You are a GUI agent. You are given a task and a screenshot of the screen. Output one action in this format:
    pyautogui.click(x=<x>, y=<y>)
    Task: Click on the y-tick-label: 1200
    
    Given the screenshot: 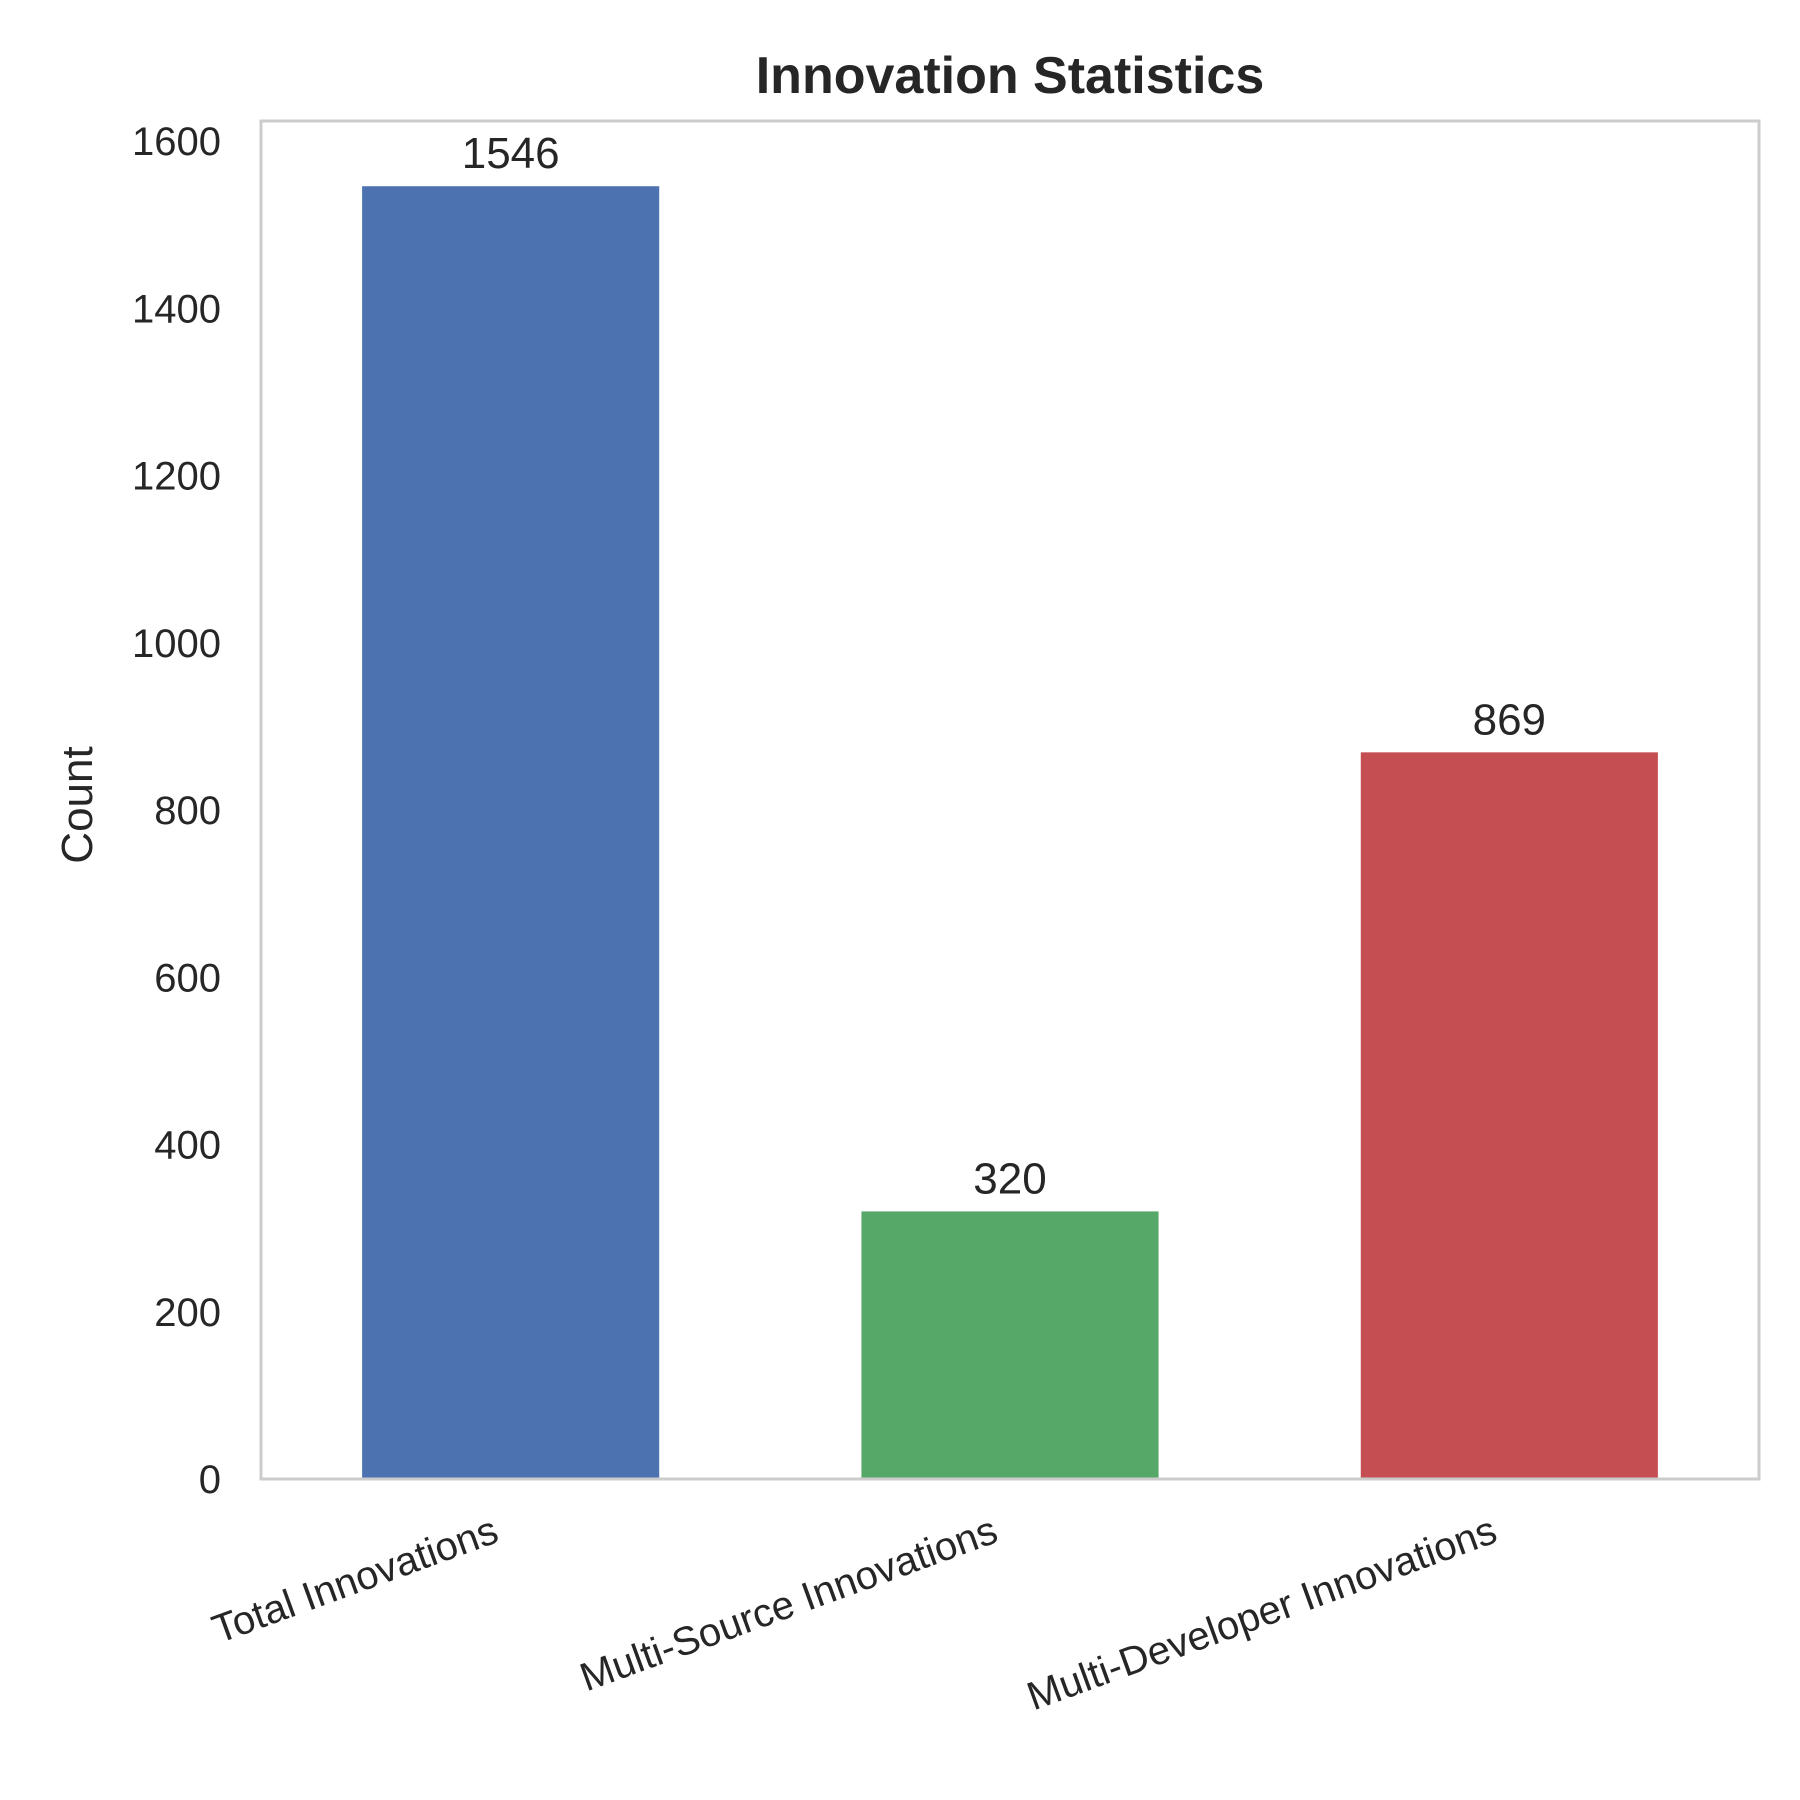 What is the action you would take?
    pyautogui.click(x=176, y=477)
    